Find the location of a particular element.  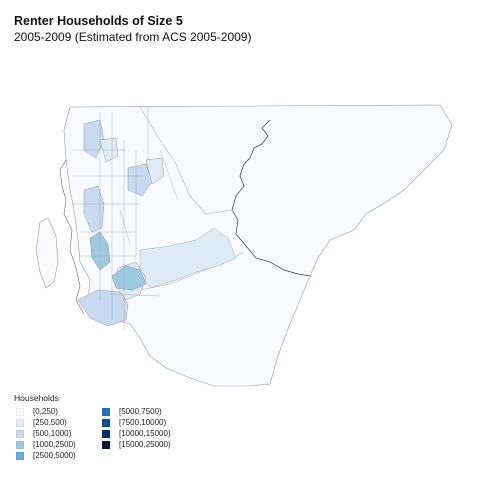

east-boundary-line is located at coordinates (271, 198).